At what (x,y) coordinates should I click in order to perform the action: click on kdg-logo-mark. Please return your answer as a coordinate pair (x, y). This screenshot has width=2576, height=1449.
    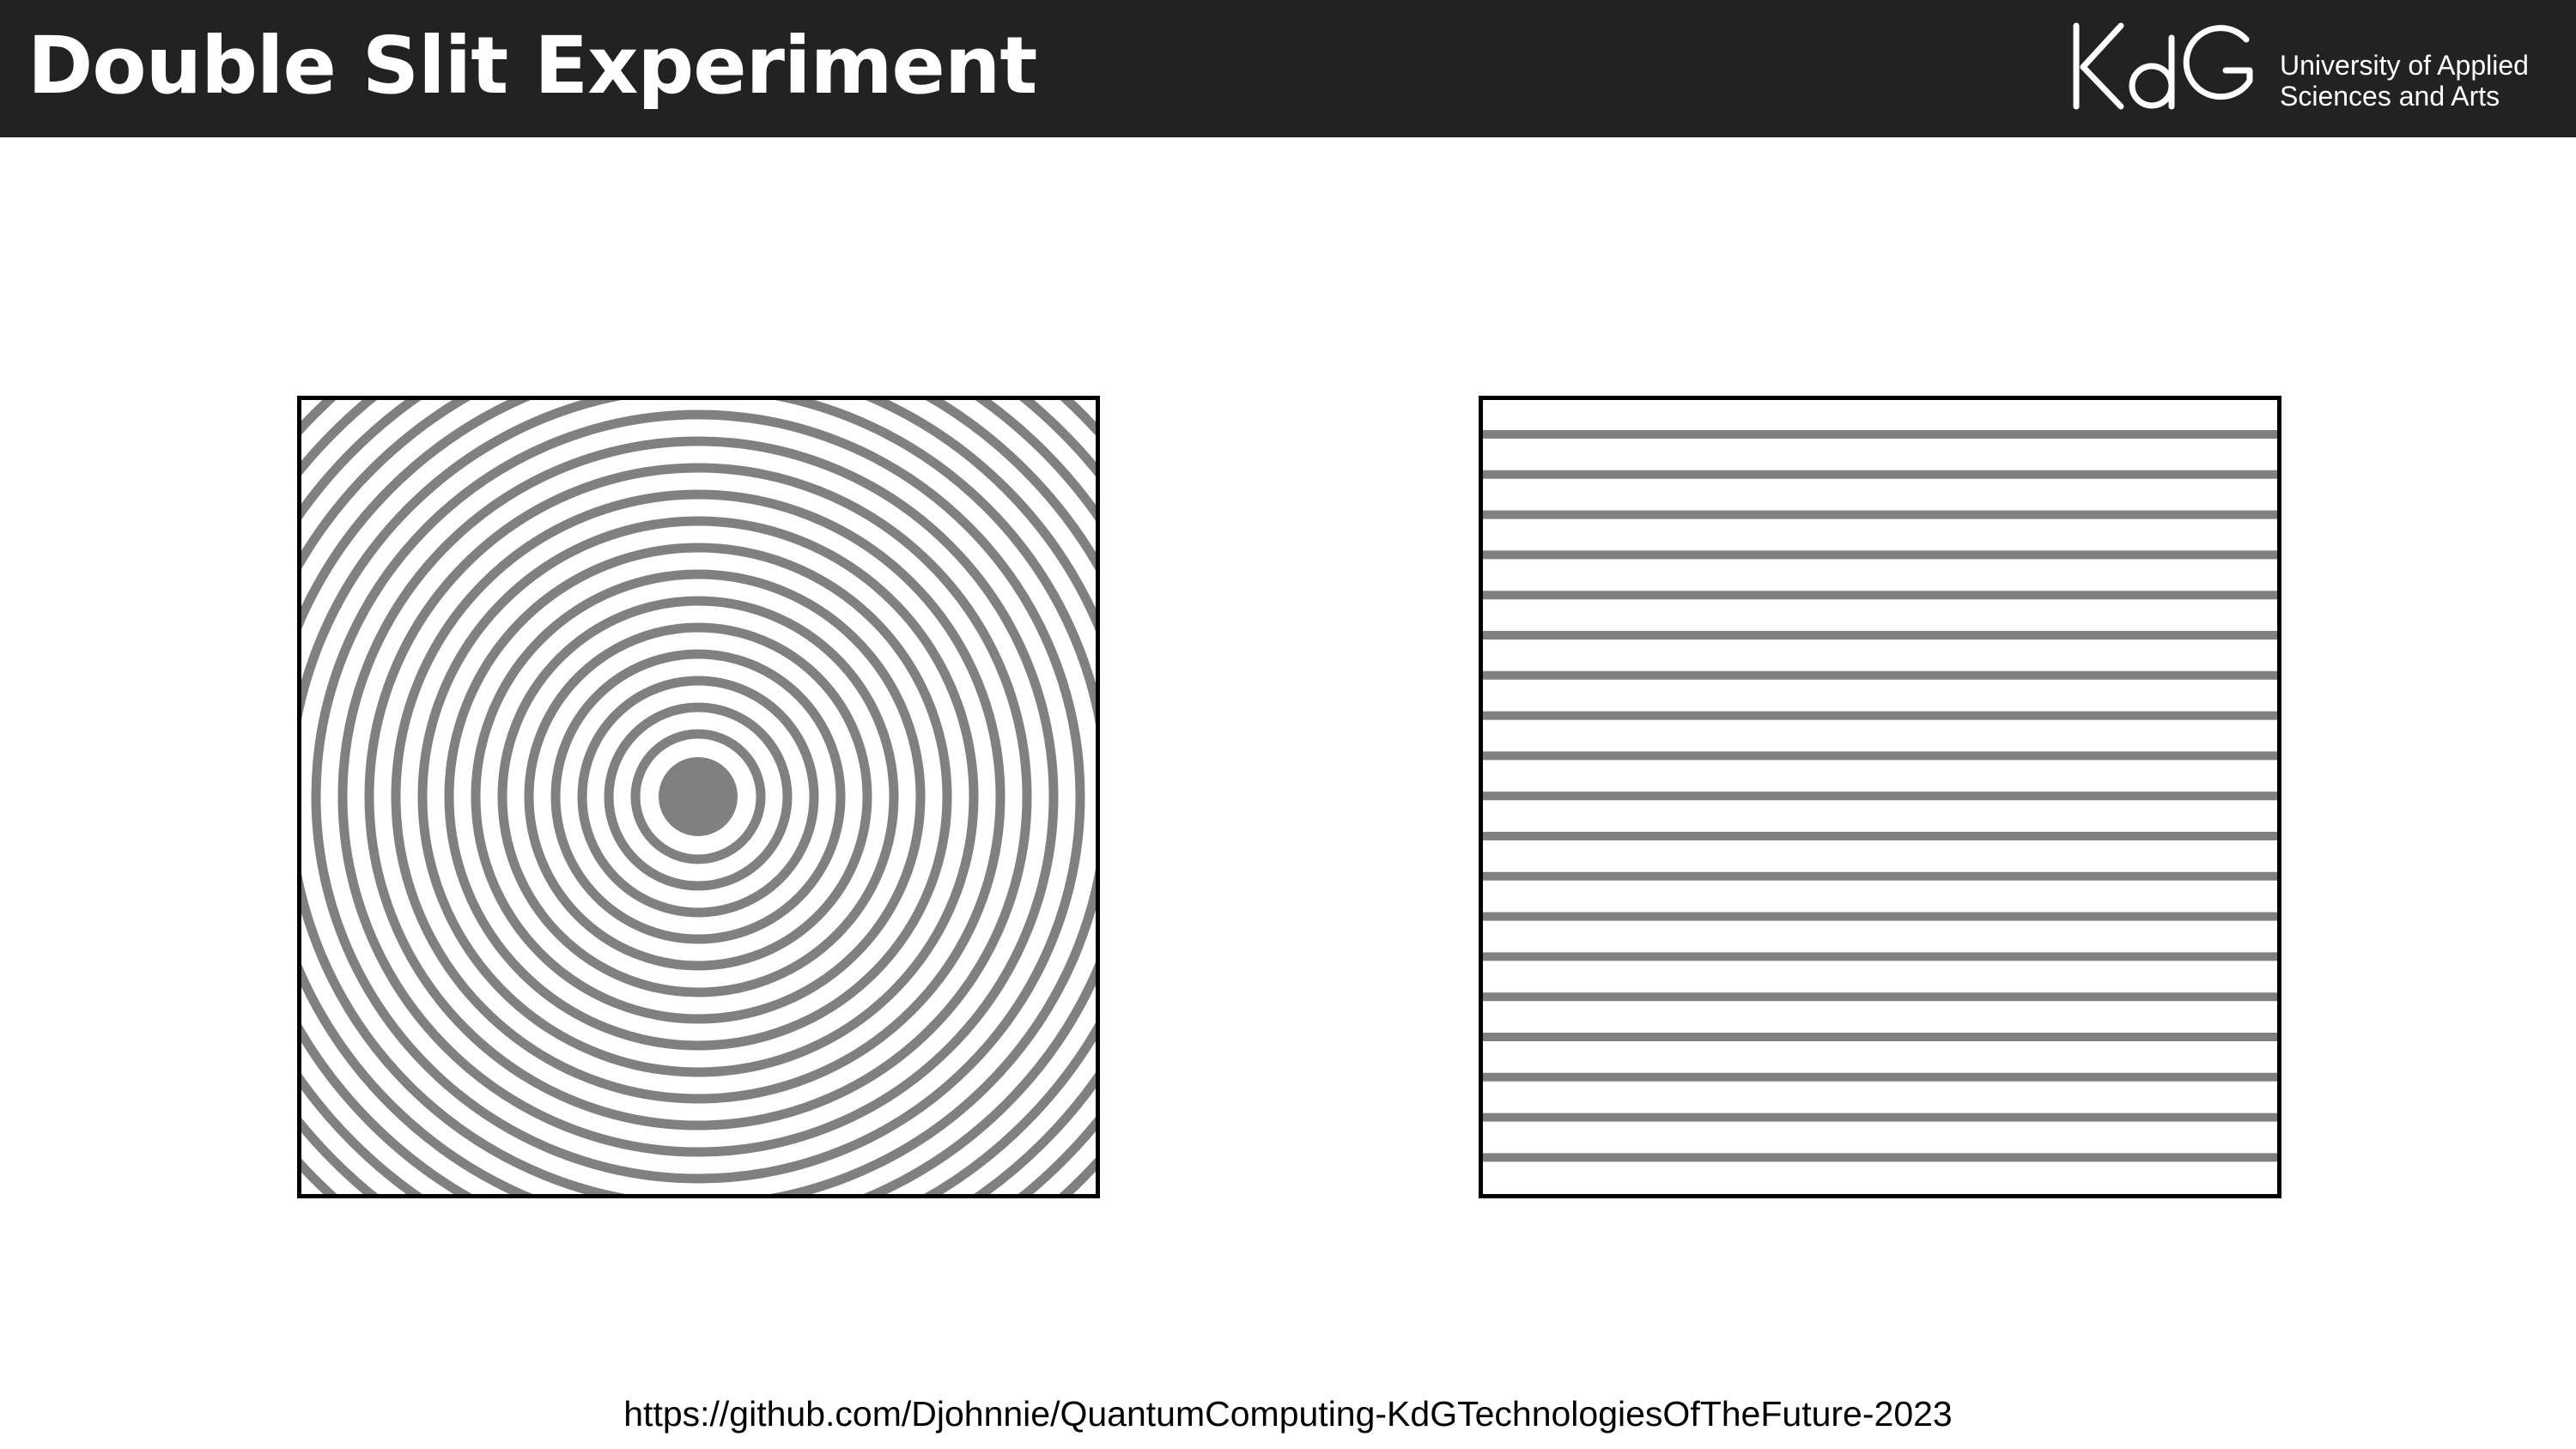
    Looking at the image, I should click on (2163, 66).